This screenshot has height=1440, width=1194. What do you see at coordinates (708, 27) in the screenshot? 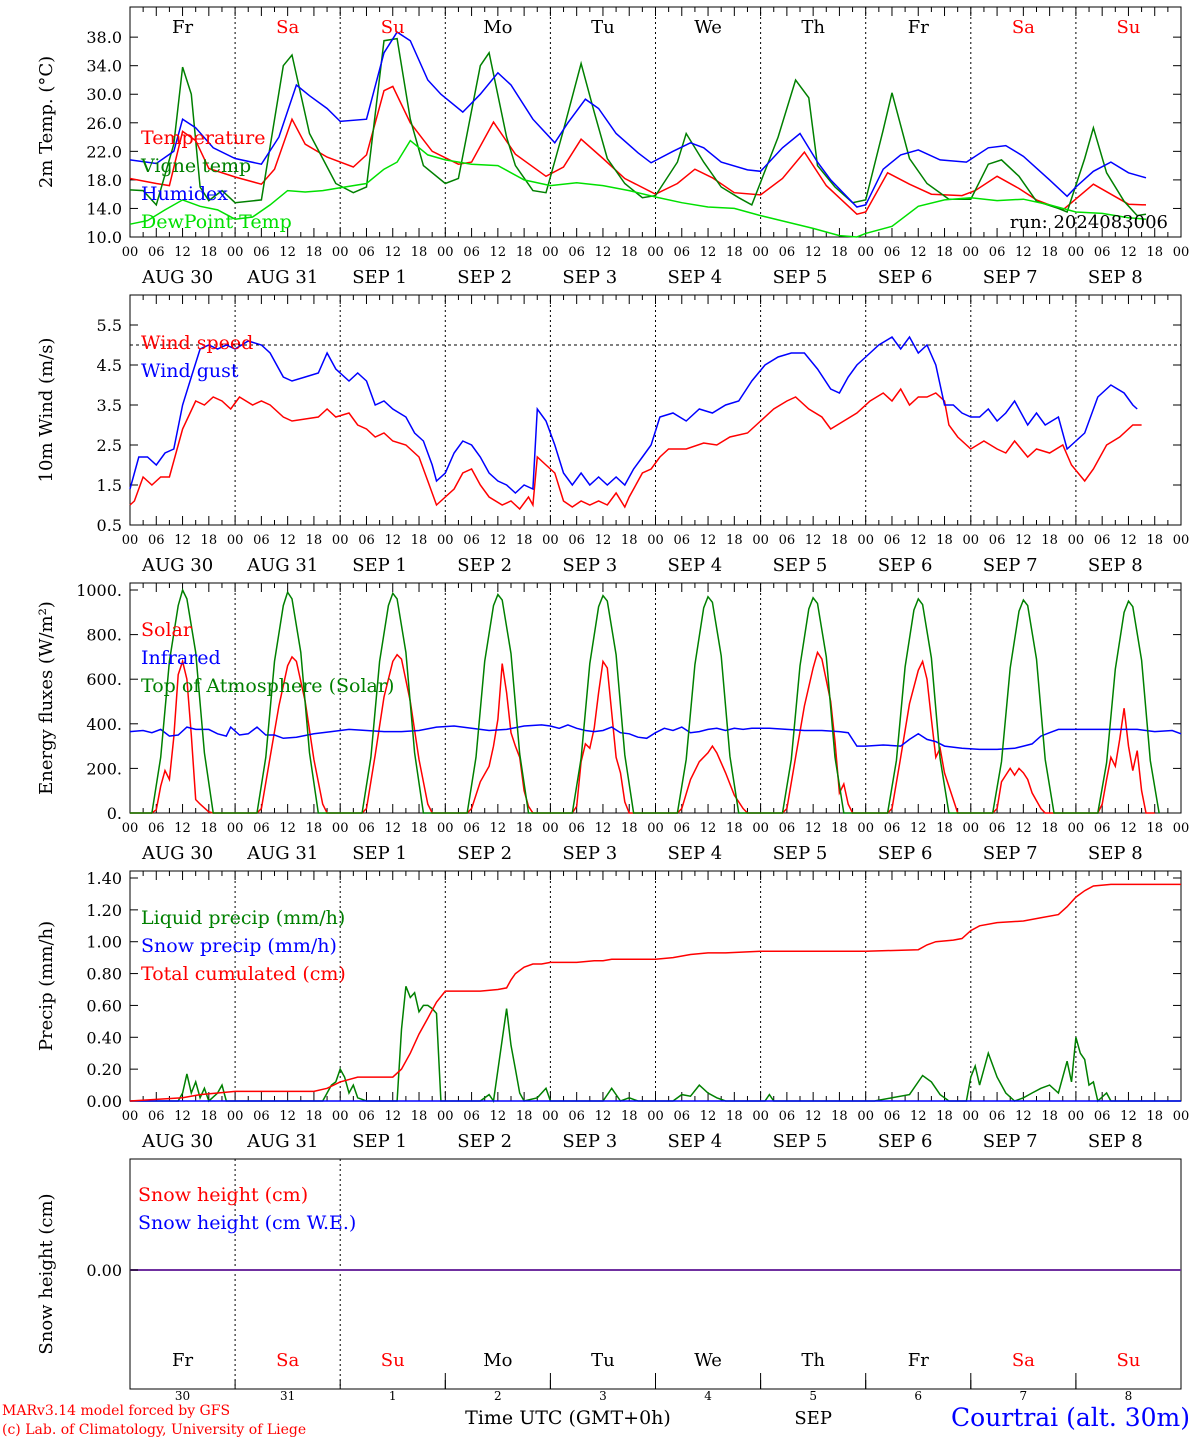
I see `weekday-label: We` at bounding box center [708, 27].